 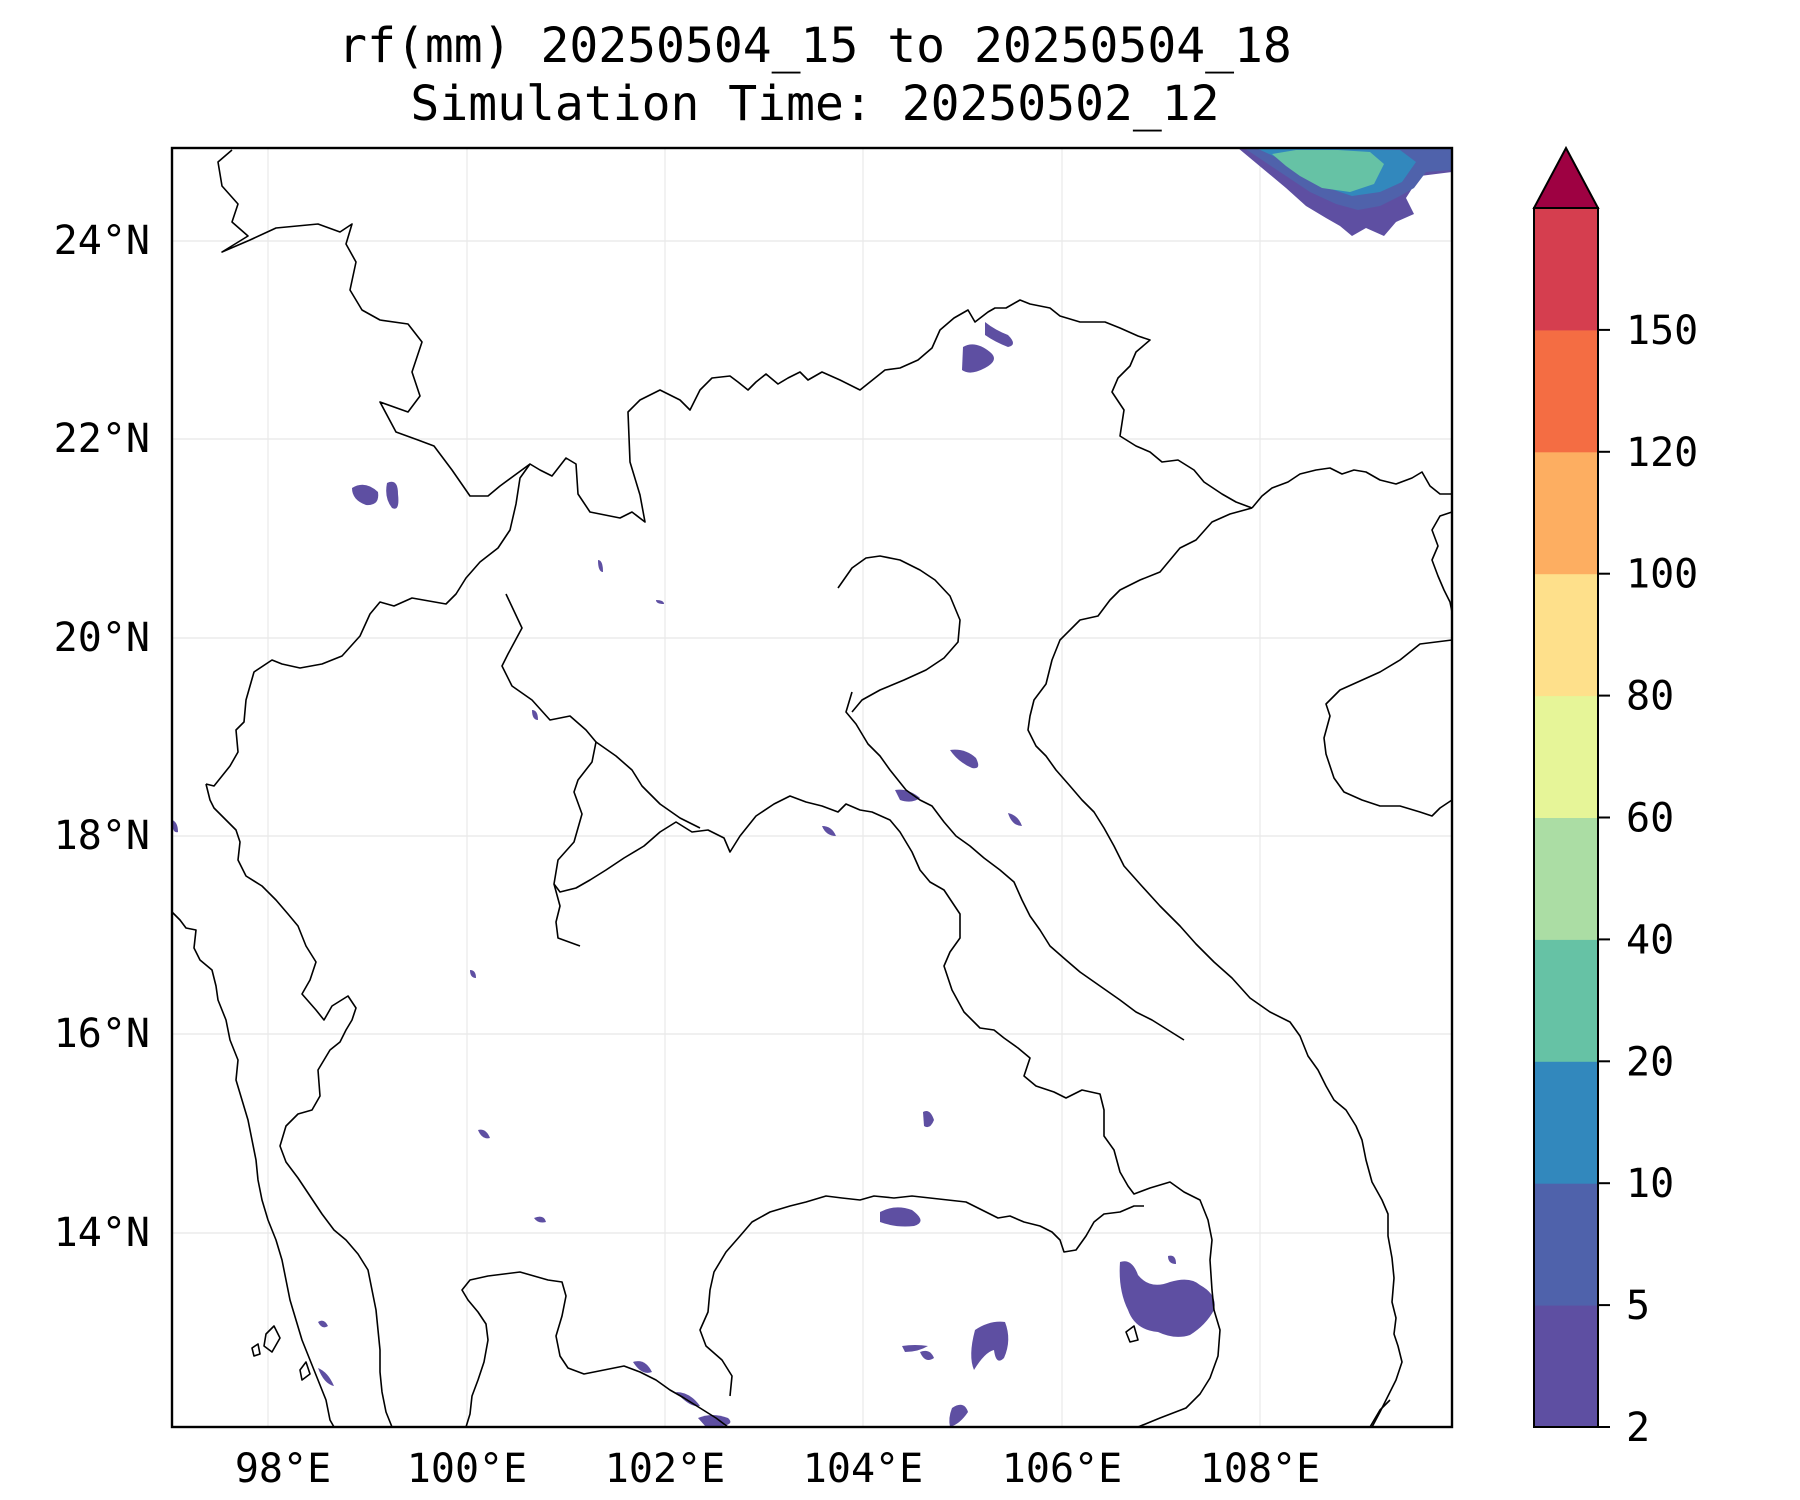 I want to click on lon-tick-label: 106°E, so click(x=1062, y=1469).